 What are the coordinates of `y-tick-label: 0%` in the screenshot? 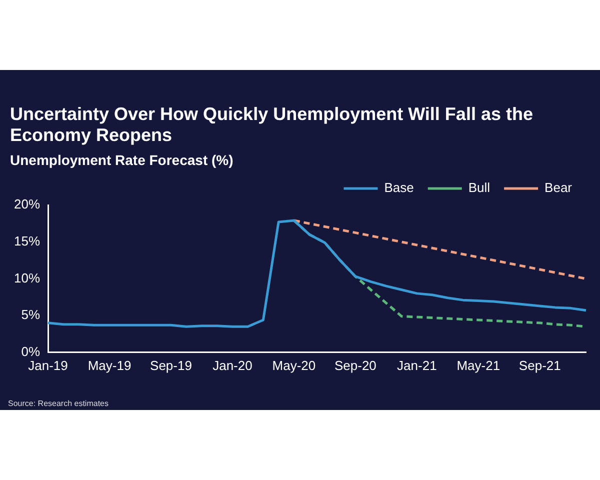 It's located at (30, 351).